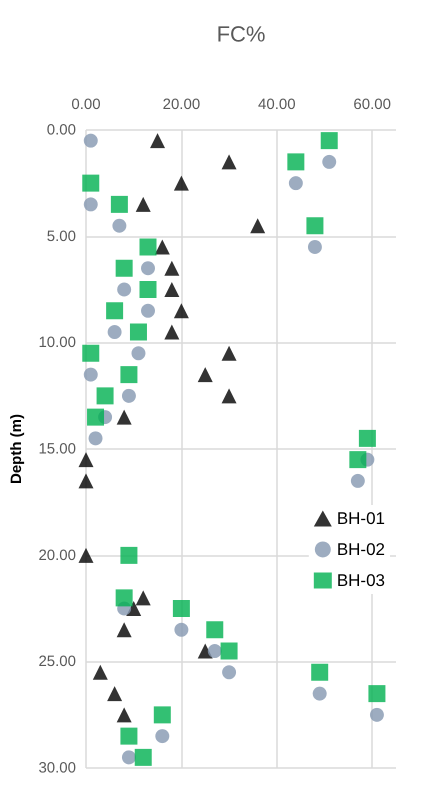  I want to click on y-tick-label: 0.00, so click(61, 130).